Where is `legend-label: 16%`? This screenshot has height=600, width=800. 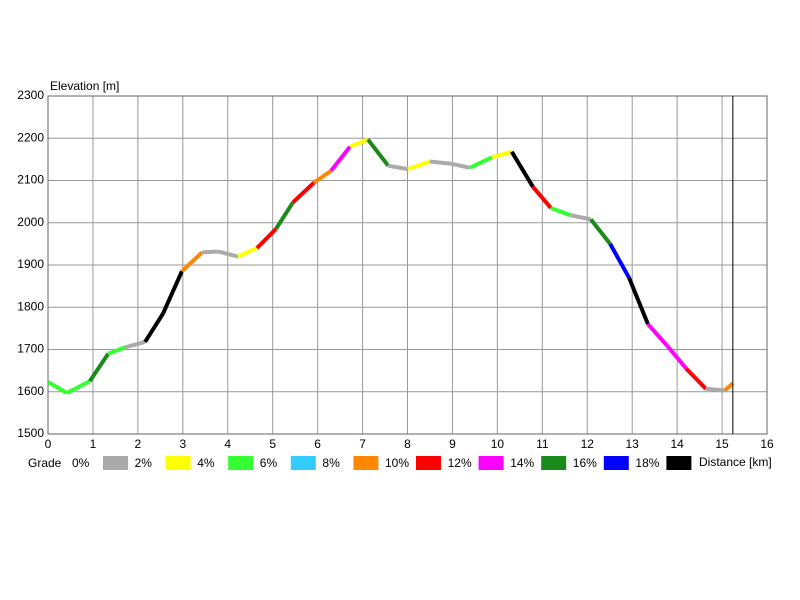
legend-label: 16% is located at coordinates (585, 463).